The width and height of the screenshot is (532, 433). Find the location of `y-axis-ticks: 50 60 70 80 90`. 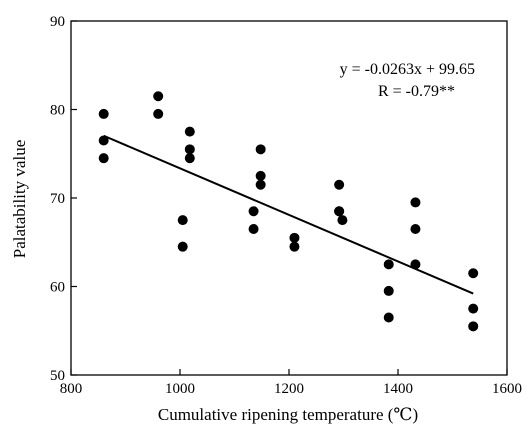

y-axis-ticks: 50 60 70 80 90 is located at coordinates (63, 199).